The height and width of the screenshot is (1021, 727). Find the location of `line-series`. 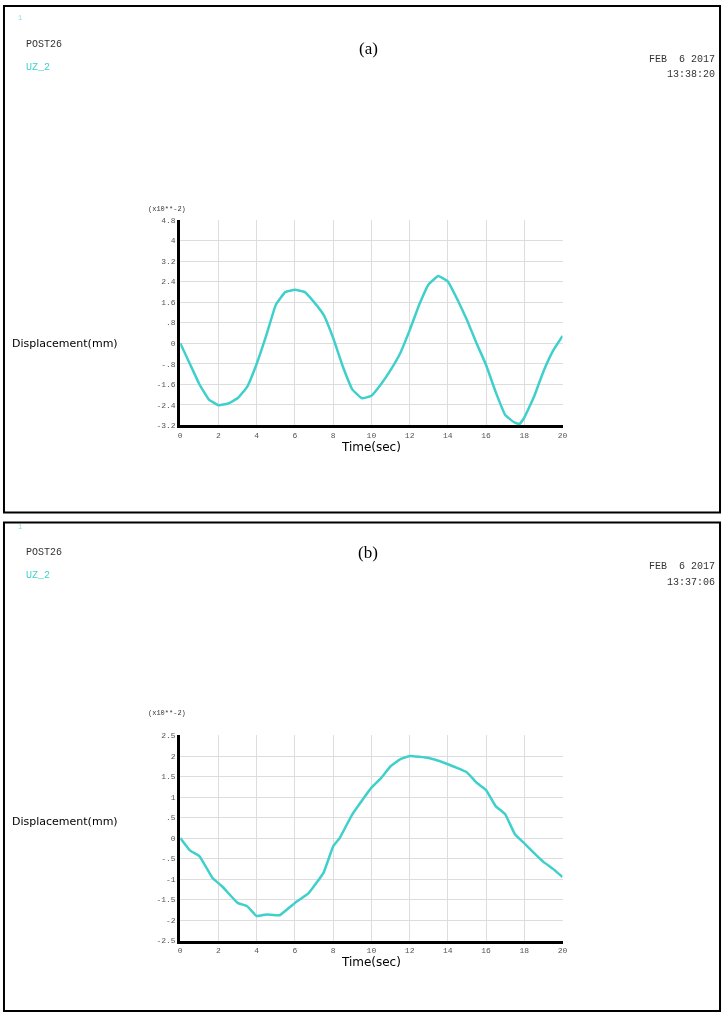

line-series is located at coordinates (371, 836).